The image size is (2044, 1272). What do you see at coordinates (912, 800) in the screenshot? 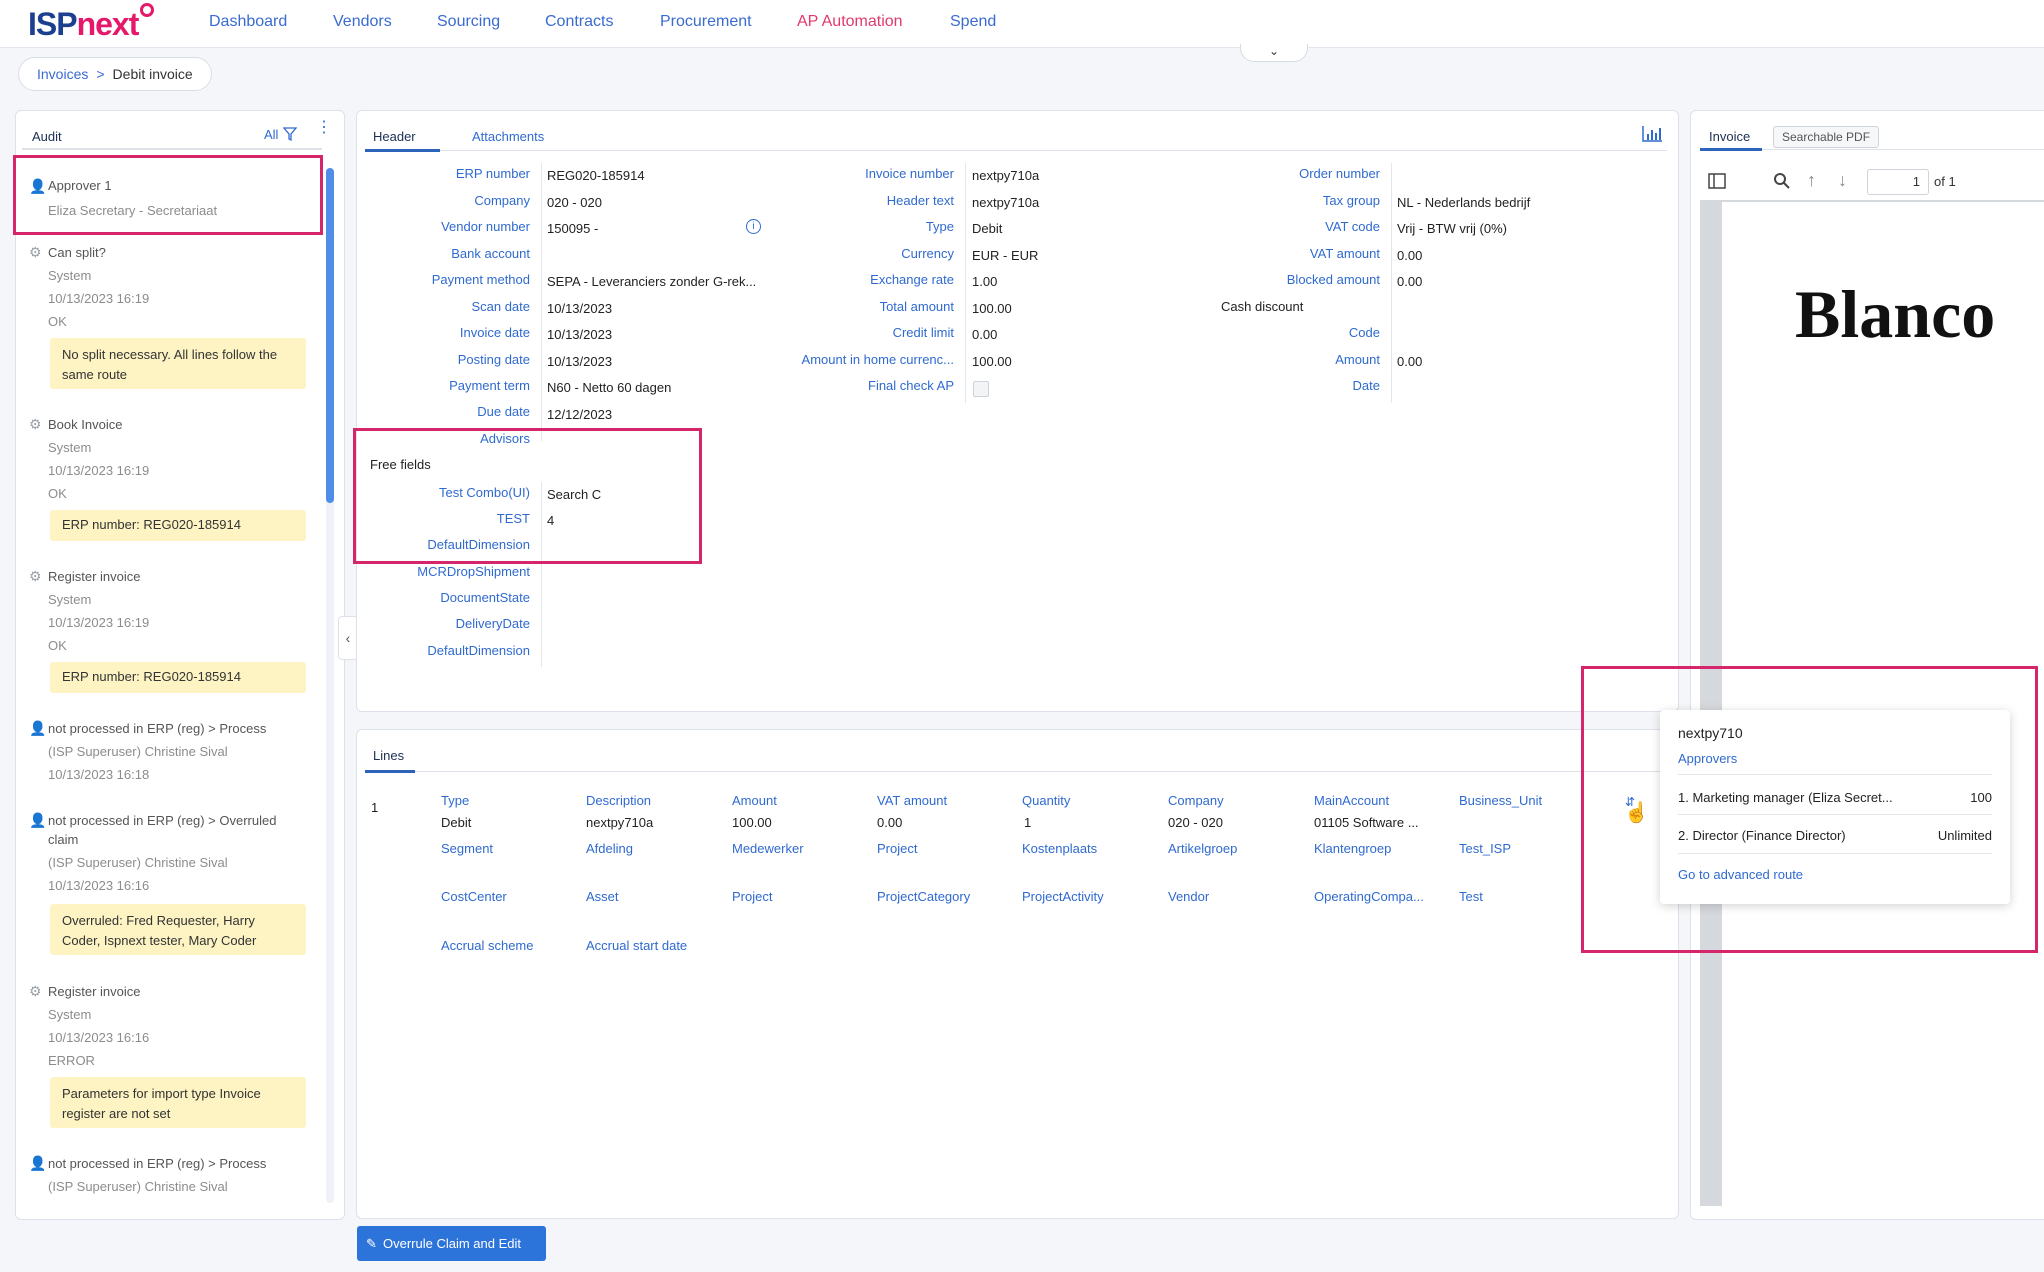
I see `line-label: VAT amount` at bounding box center [912, 800].